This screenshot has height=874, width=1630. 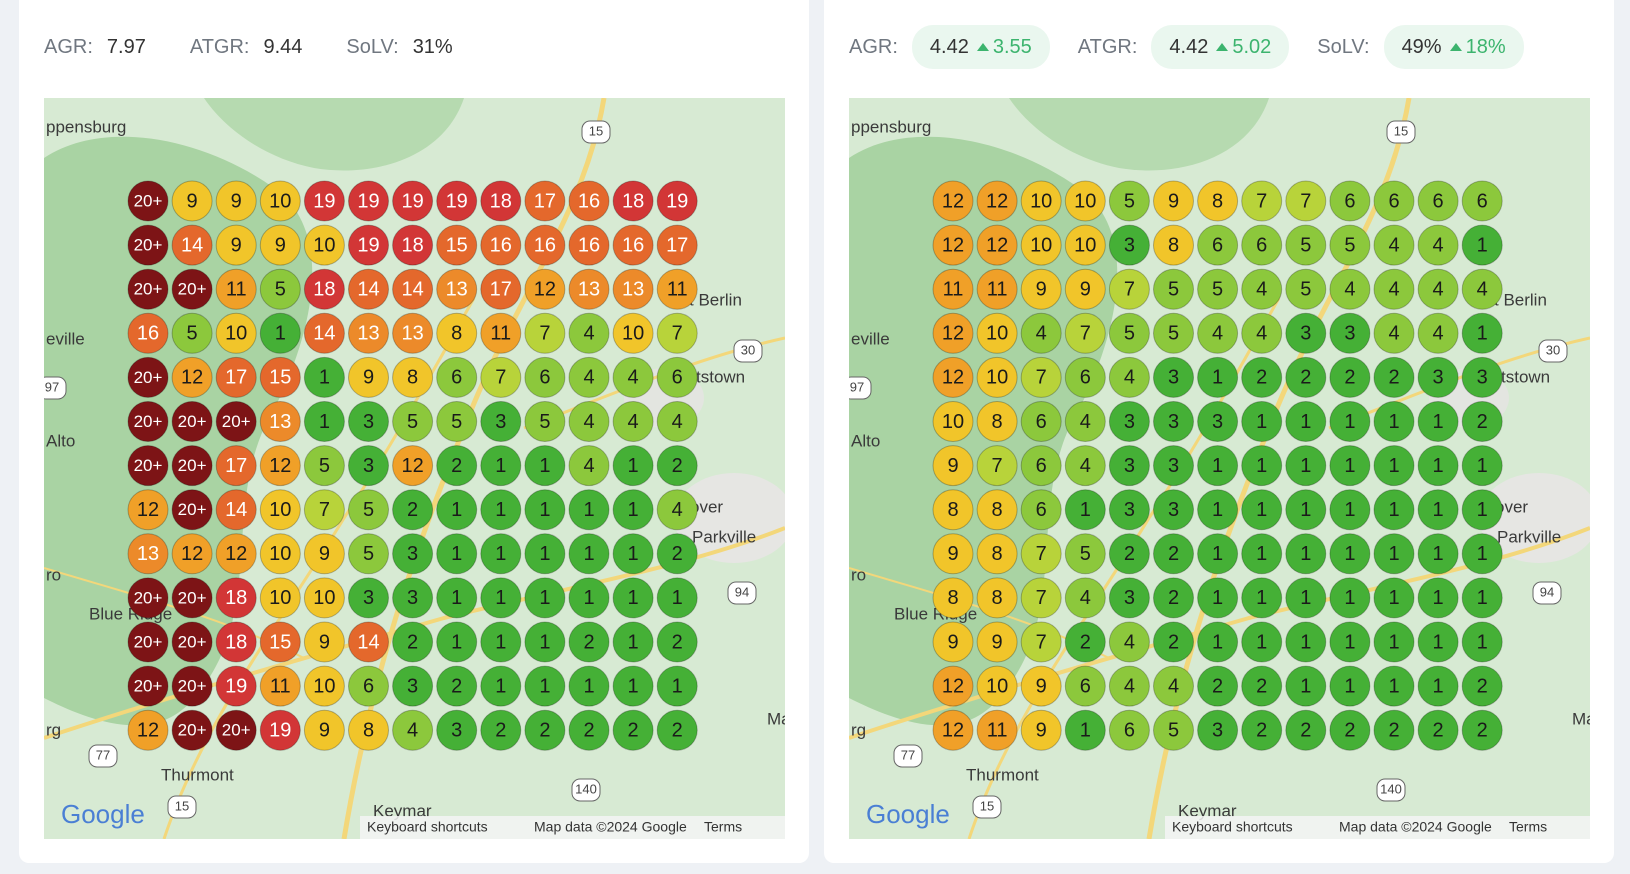 I want to click on rank-label: 9, so click(x=1085, y=289).